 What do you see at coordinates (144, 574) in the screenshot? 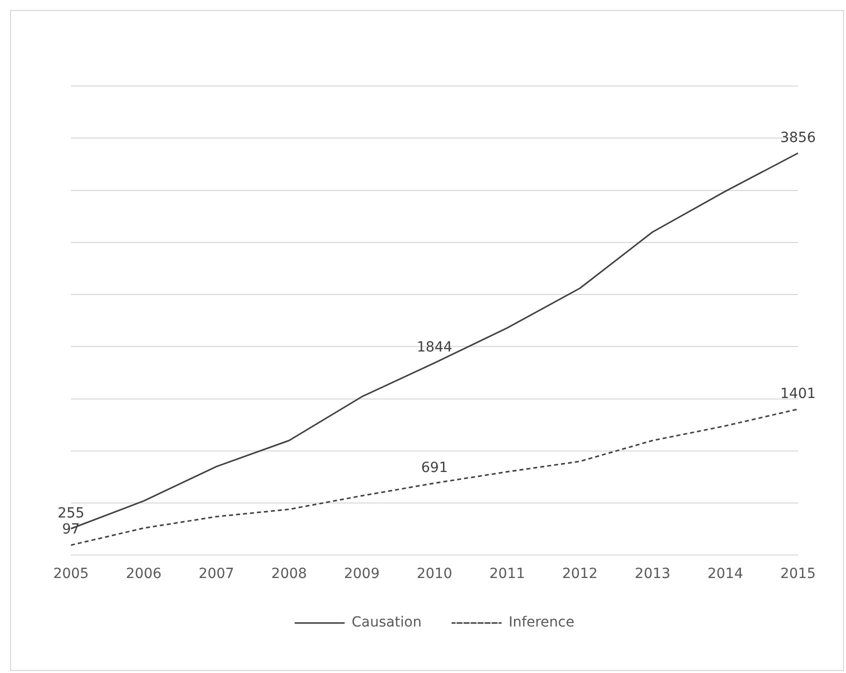
I see `x-tick-label: 2006` at bounding box center [144, 574].